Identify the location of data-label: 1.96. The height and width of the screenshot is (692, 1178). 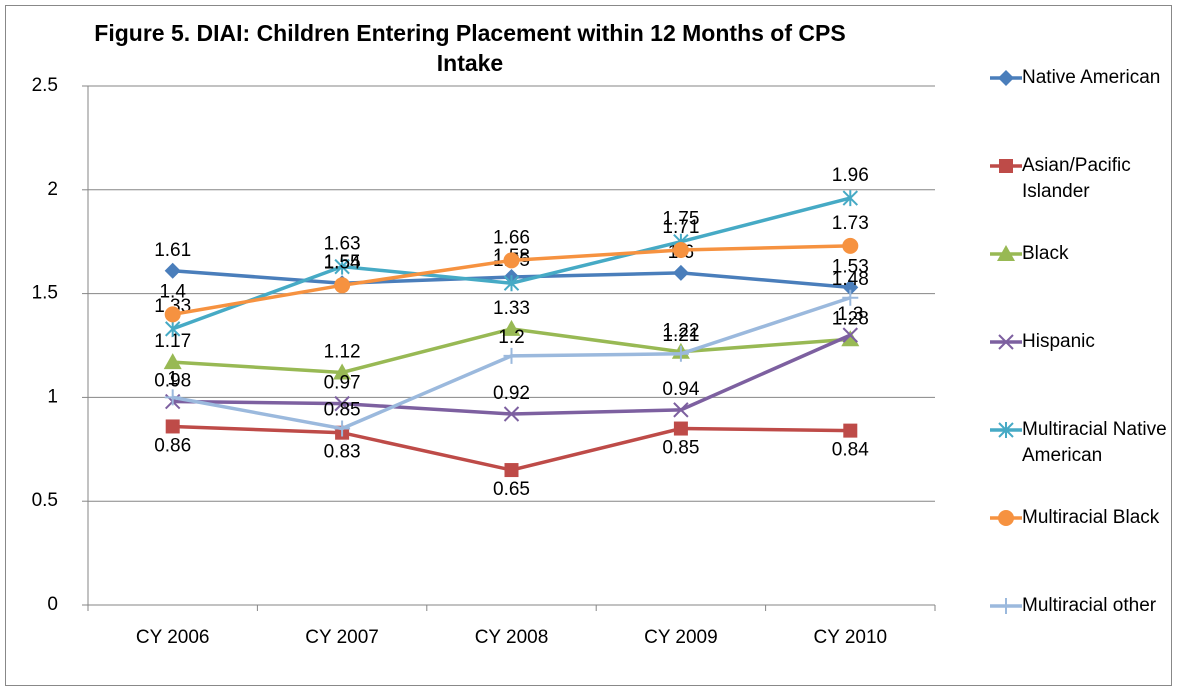
(850, 175).